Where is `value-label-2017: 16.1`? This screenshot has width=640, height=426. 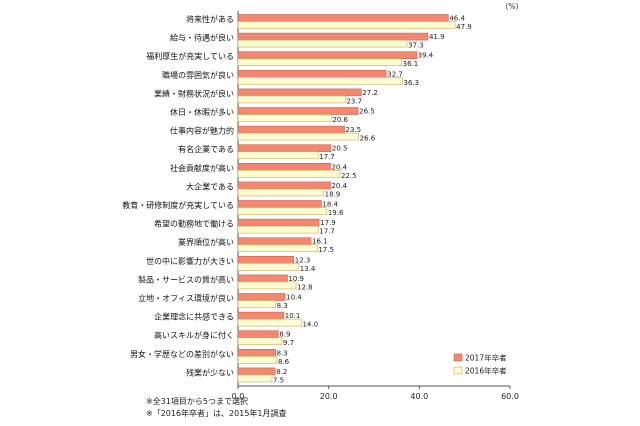
value-label-2017: 16.1 is located at coordinates (320, 242).